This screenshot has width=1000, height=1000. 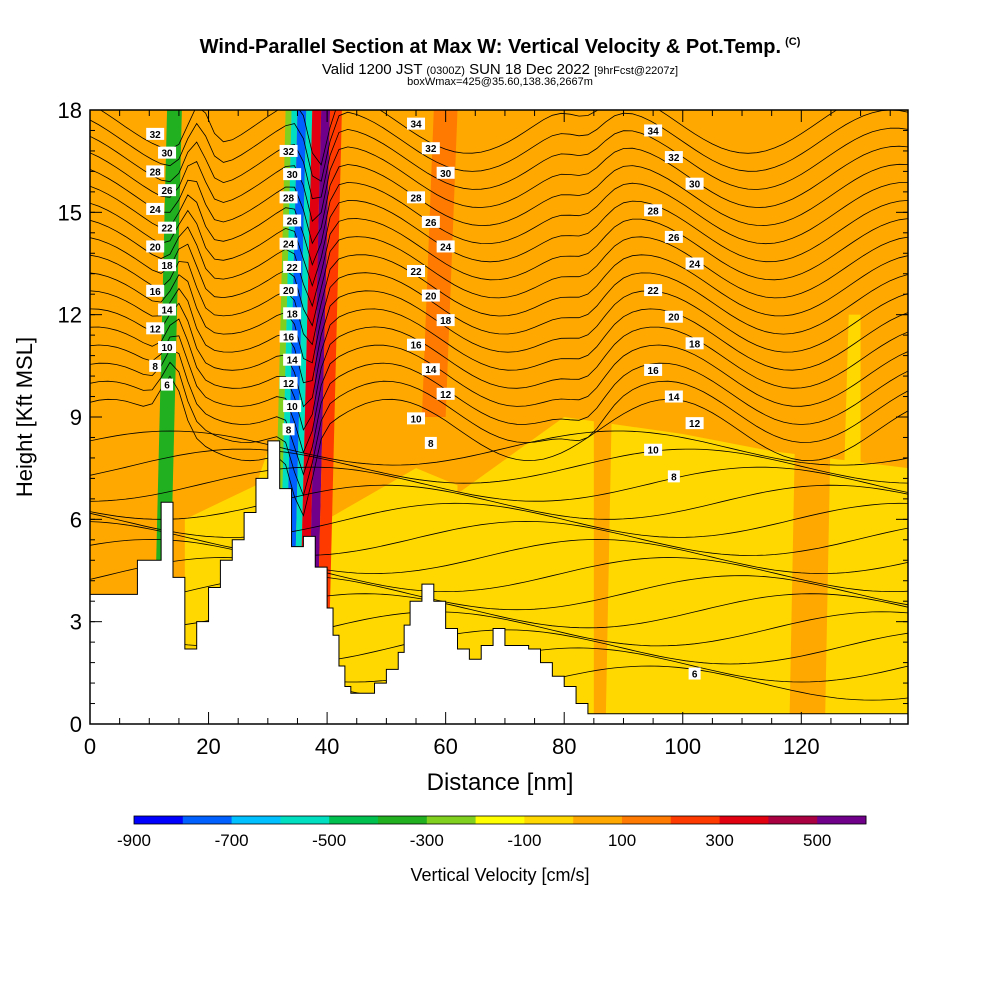 I want to click on theta-label-core-1: 30, so click(x=292, y=174).